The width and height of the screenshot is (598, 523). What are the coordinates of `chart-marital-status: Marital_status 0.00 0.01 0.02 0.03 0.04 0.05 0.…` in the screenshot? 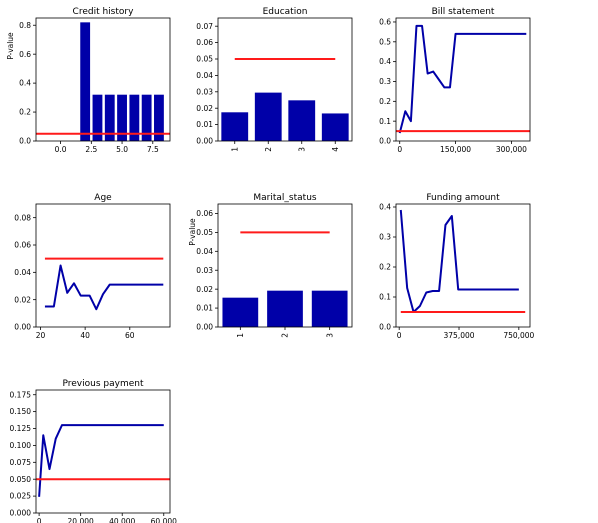 It's located at (270, 265).